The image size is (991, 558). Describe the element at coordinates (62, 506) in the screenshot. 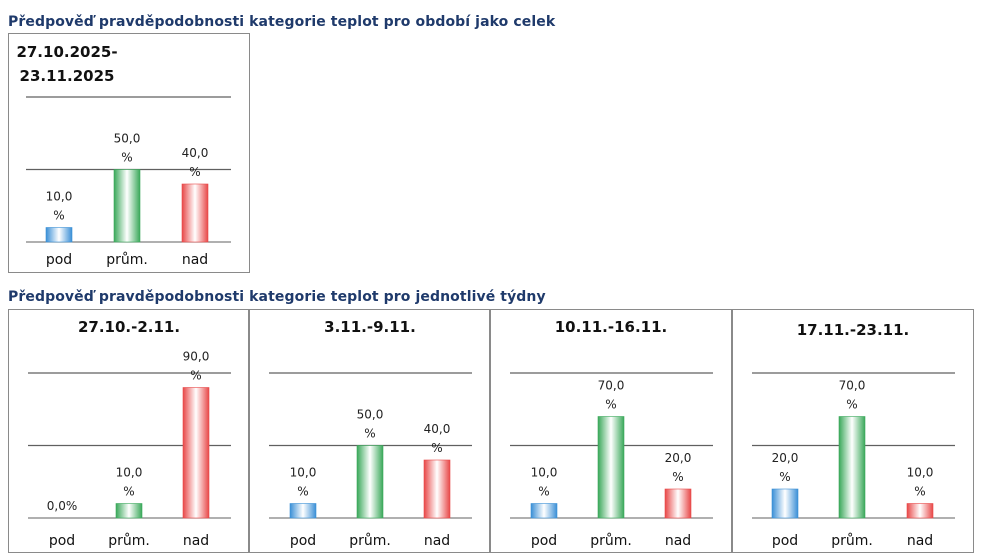

I see `data-label-pod: 0,0%` at that location.